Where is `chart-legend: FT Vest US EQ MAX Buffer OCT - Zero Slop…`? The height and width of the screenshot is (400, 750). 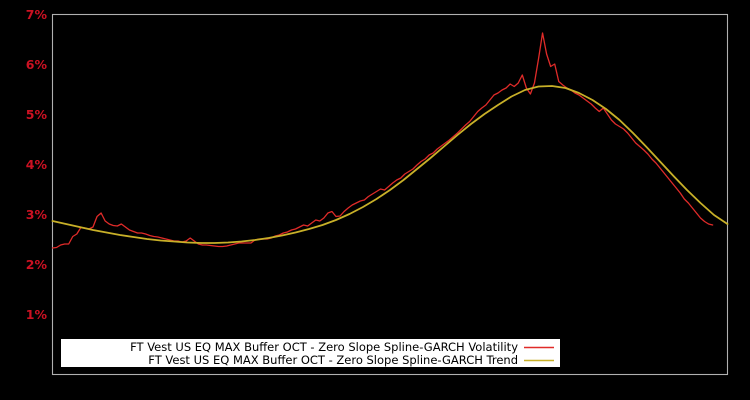 chart-legend: FT Vest US EQ MAX Buffer OCT - Zero Slop… is located at coordinates (310, 353).